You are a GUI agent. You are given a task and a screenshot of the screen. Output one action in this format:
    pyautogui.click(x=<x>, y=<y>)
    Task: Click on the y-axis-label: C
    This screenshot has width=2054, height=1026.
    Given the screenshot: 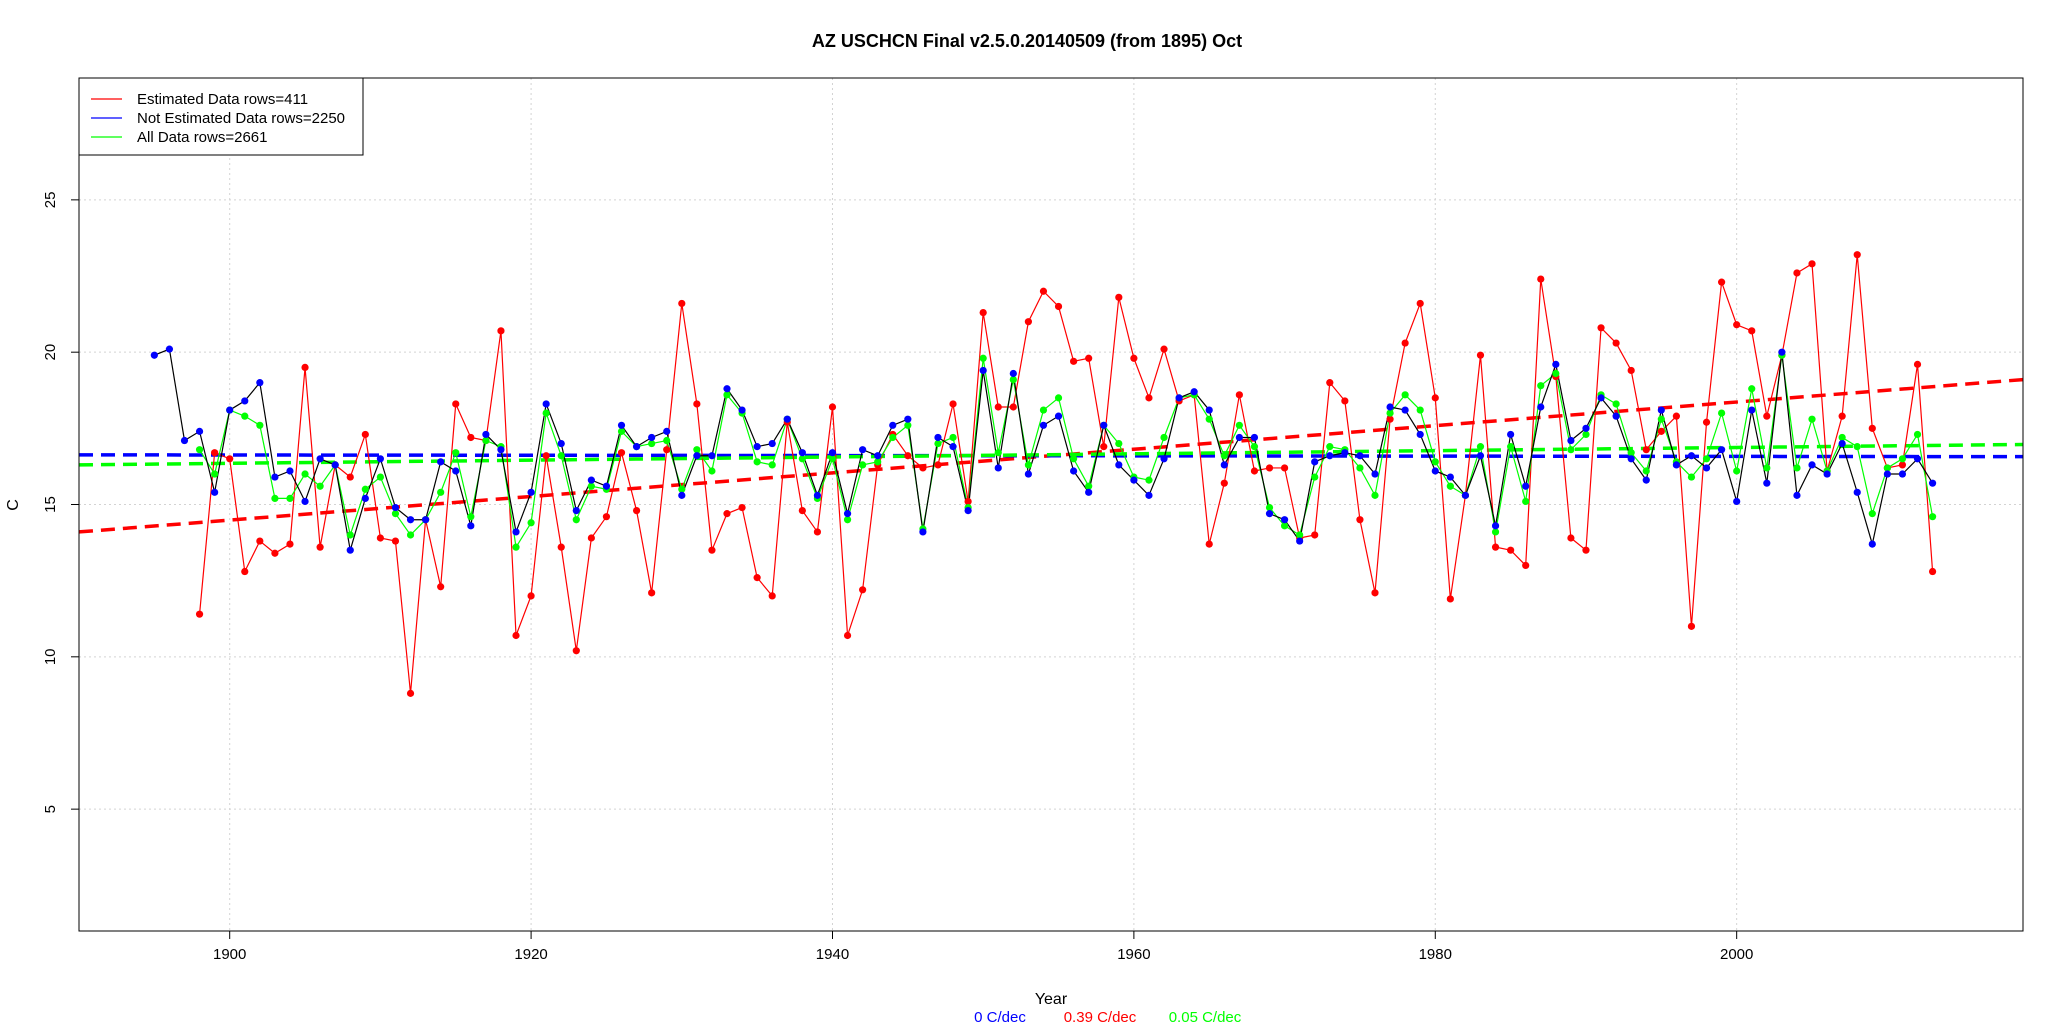 What is the action you would take?
    pyautogui.click(x=13, y=505)
    